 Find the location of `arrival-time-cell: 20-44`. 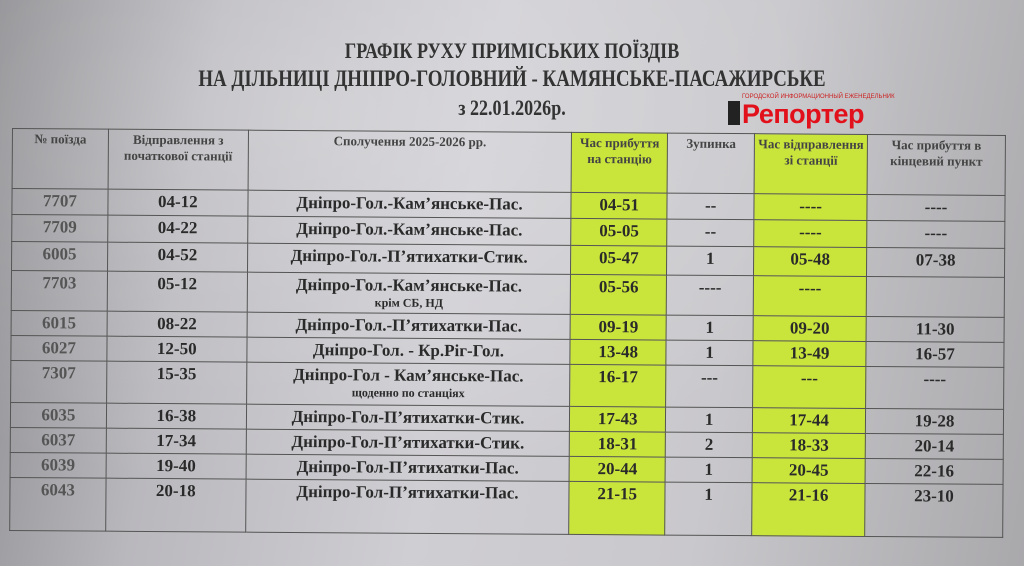

arrival-time-cell: 20-44 is located at coordinates (617, 469).